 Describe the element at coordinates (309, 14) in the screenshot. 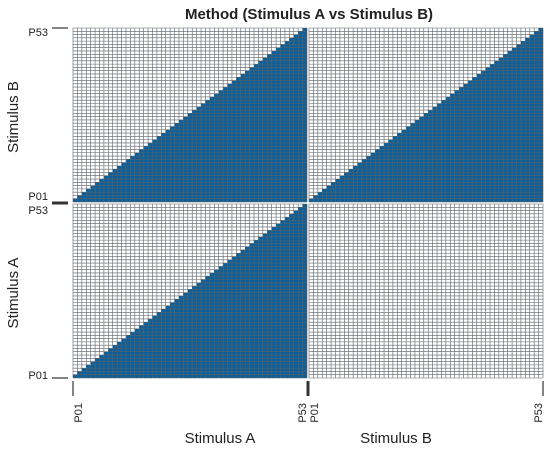

I see `chart-title: Method (Stimulus A vs Stimulus B)` at that location.